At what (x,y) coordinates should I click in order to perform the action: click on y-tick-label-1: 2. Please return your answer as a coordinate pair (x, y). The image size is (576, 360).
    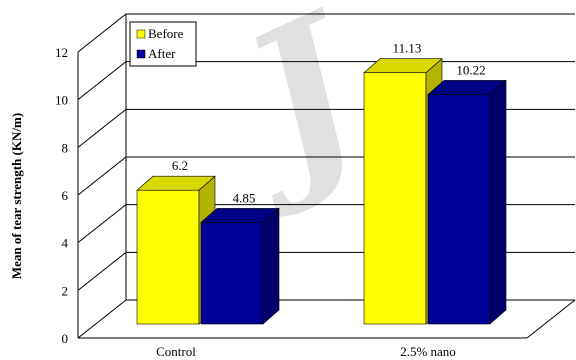
    Looking at the image, I should click on (65, 290).